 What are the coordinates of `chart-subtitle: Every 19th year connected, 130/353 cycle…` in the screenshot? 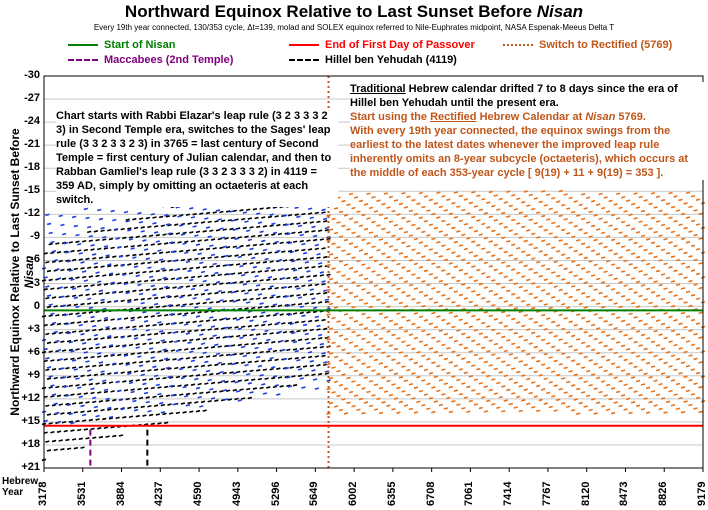 It's located at (354, 27).